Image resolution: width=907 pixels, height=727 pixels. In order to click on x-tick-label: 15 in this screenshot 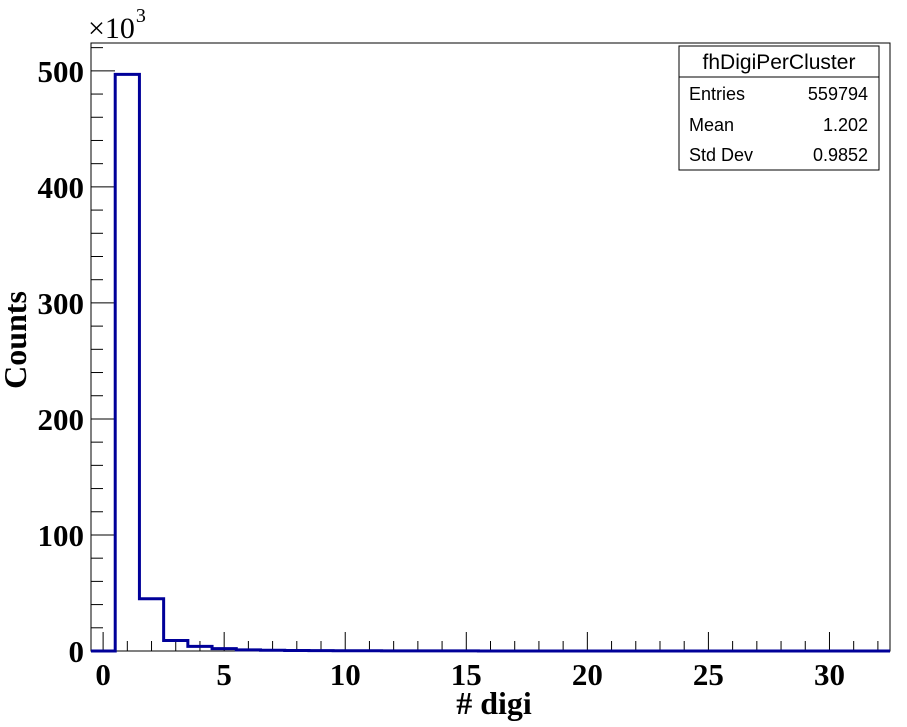, I will do `click(466, 674)`.